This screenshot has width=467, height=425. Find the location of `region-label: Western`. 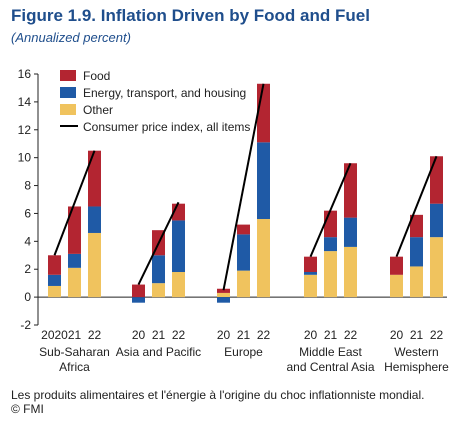

region-label: Western is located at coordinates (416, 352).